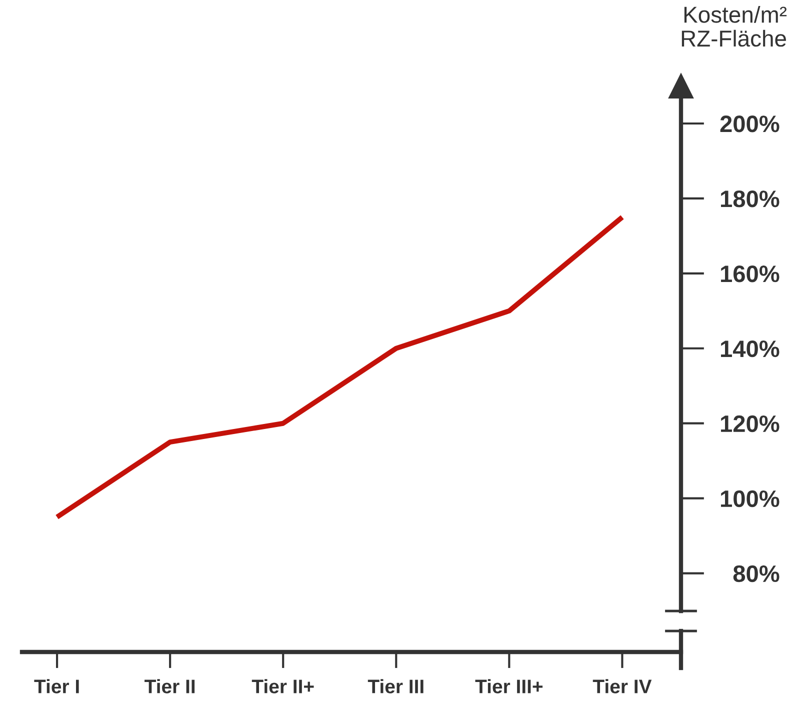  Describe the element at coordinates (750, 124) in the screenshot. I see `y-tick-label: 200%` at that location.